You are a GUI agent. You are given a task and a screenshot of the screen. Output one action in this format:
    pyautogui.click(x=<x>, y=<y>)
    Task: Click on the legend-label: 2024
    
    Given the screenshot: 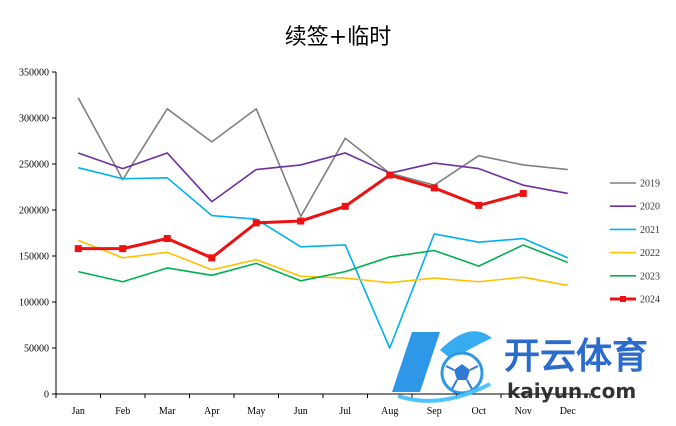 What is the action you would take?
    pyautogui.click(x=650, y=300)
    